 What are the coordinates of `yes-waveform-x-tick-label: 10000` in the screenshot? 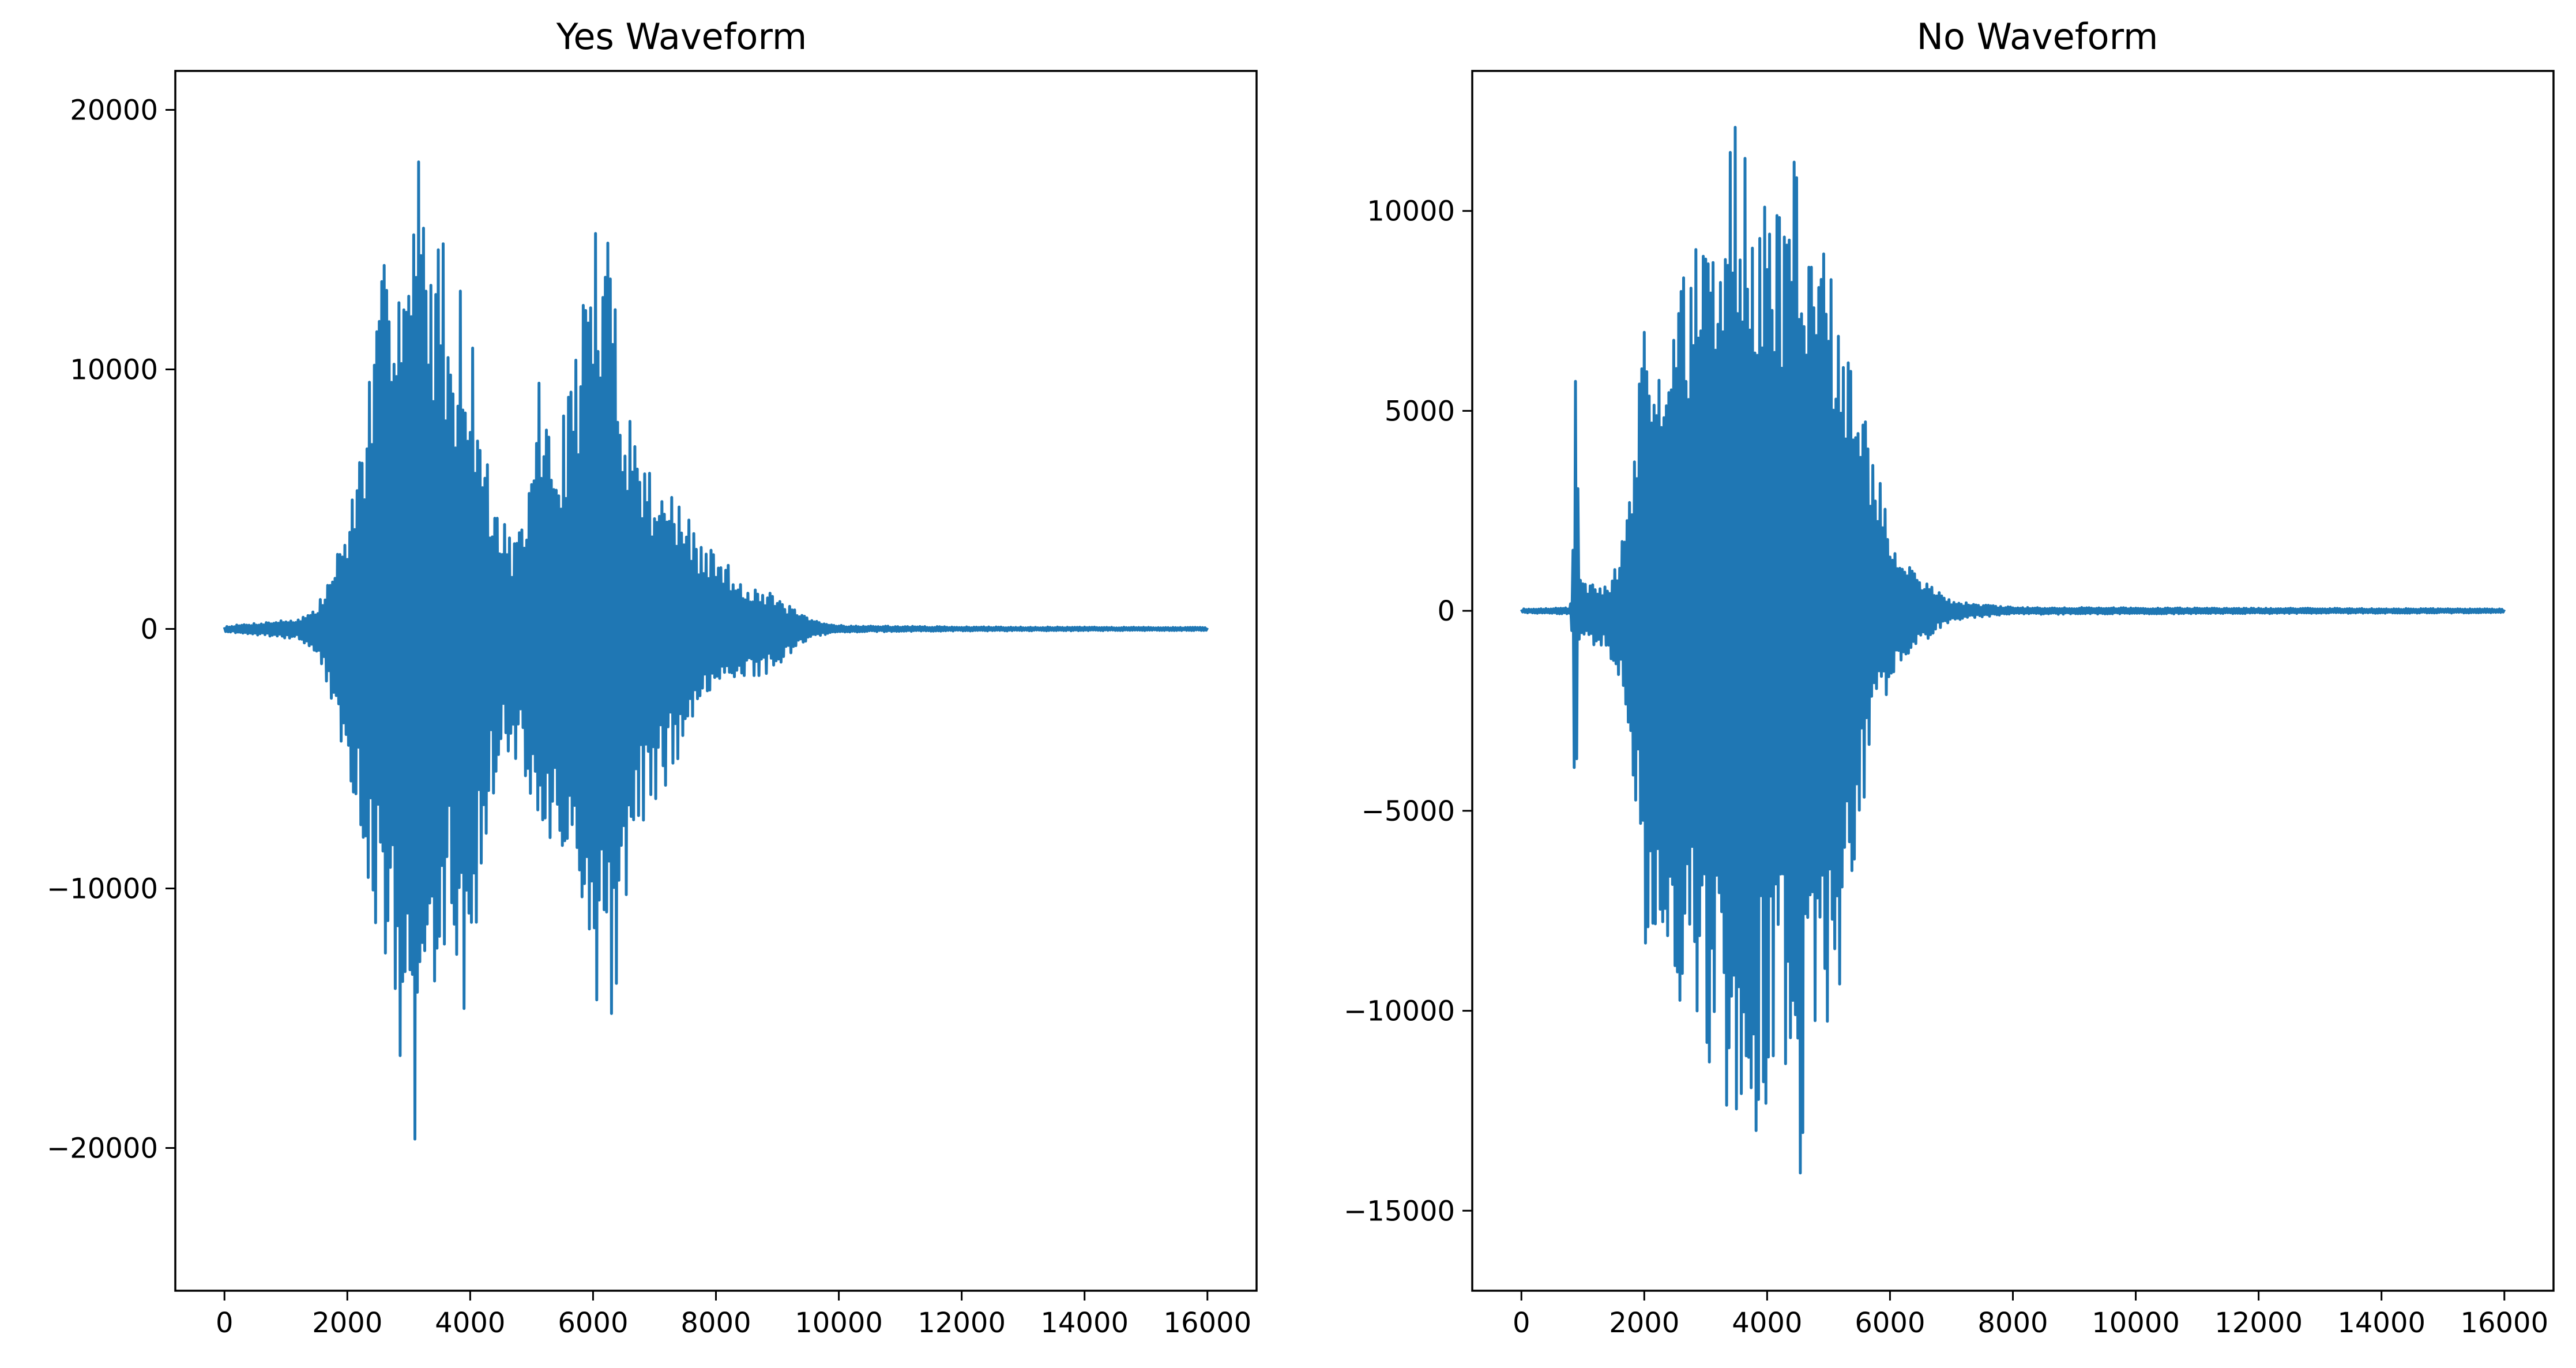 It's located at (839, 1323).